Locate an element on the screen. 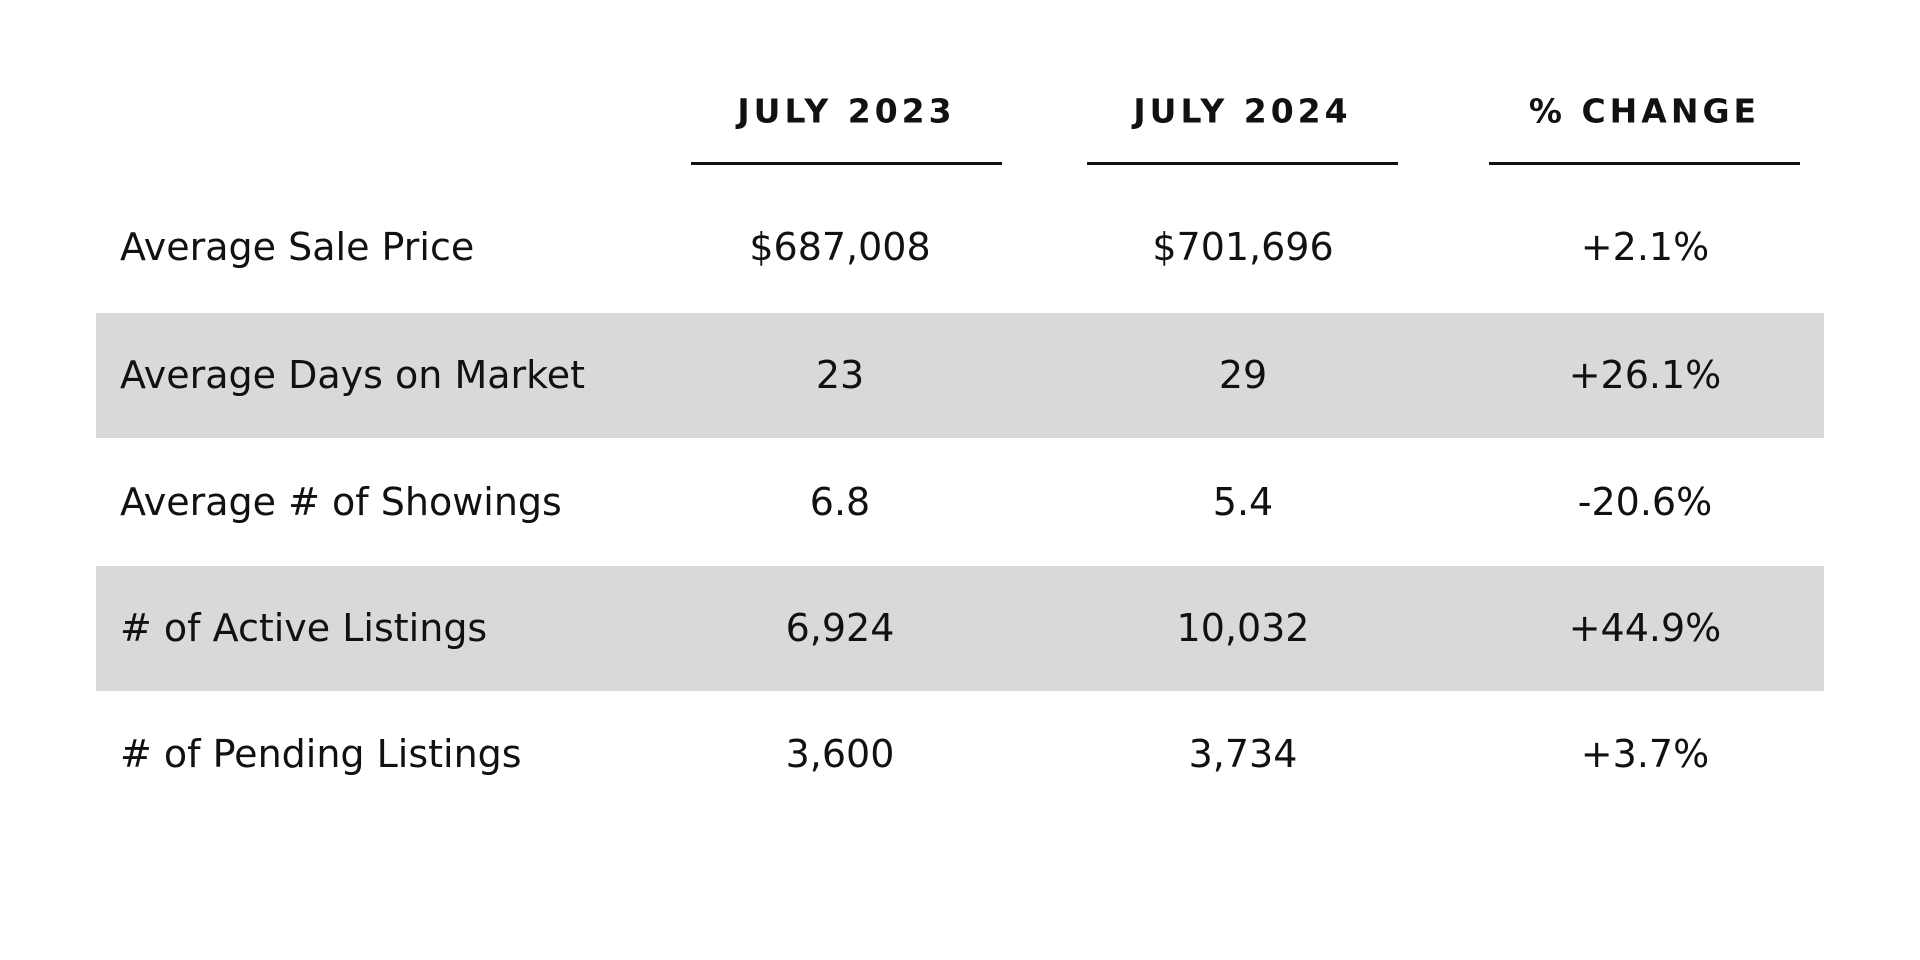 The height and width of the screenshot is (960, 1920). column-header: JULY 2024 is located at coordinates (1242, 111).